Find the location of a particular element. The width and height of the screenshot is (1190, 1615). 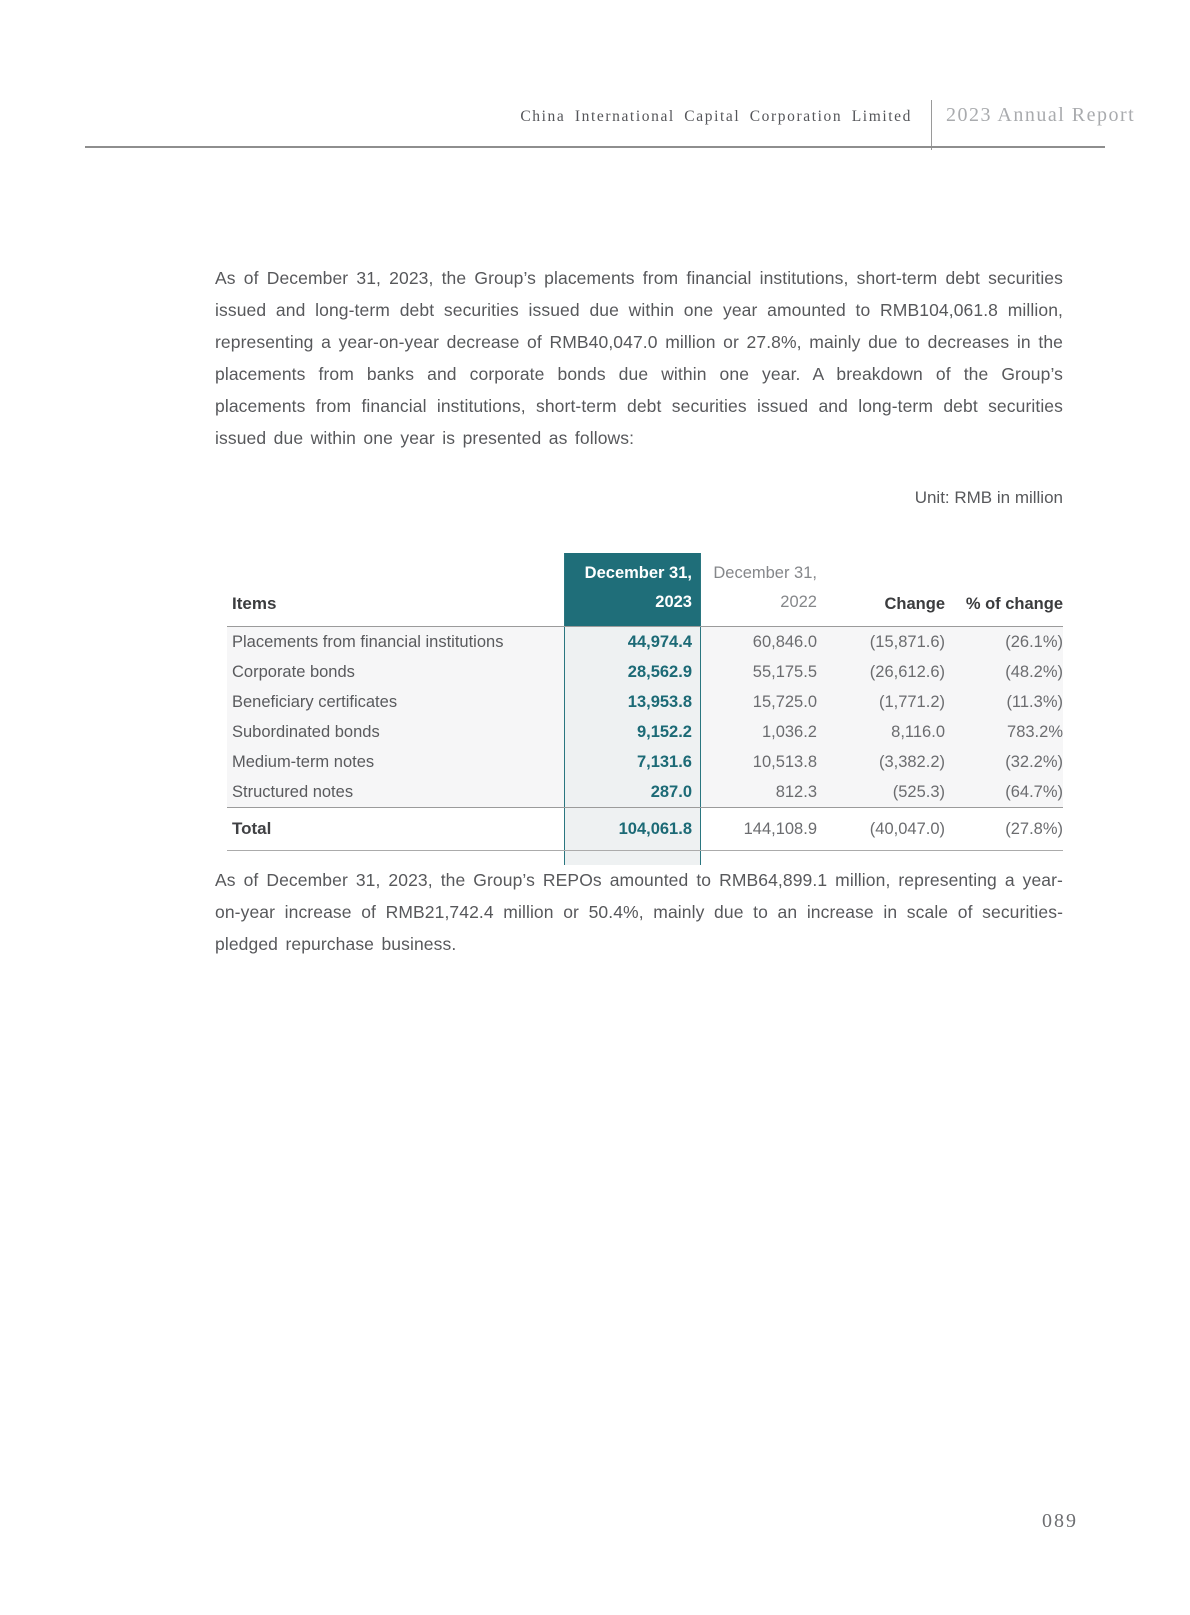

row-item-label: Structured notes is located at coordinates (293, 791).